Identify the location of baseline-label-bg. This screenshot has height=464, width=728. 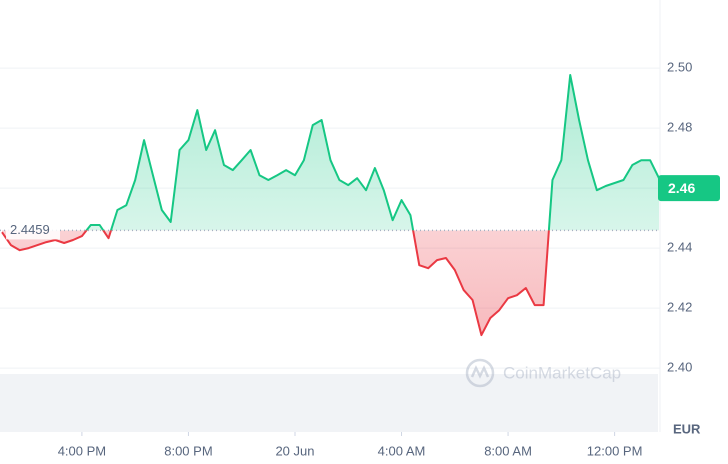
(33, 229).